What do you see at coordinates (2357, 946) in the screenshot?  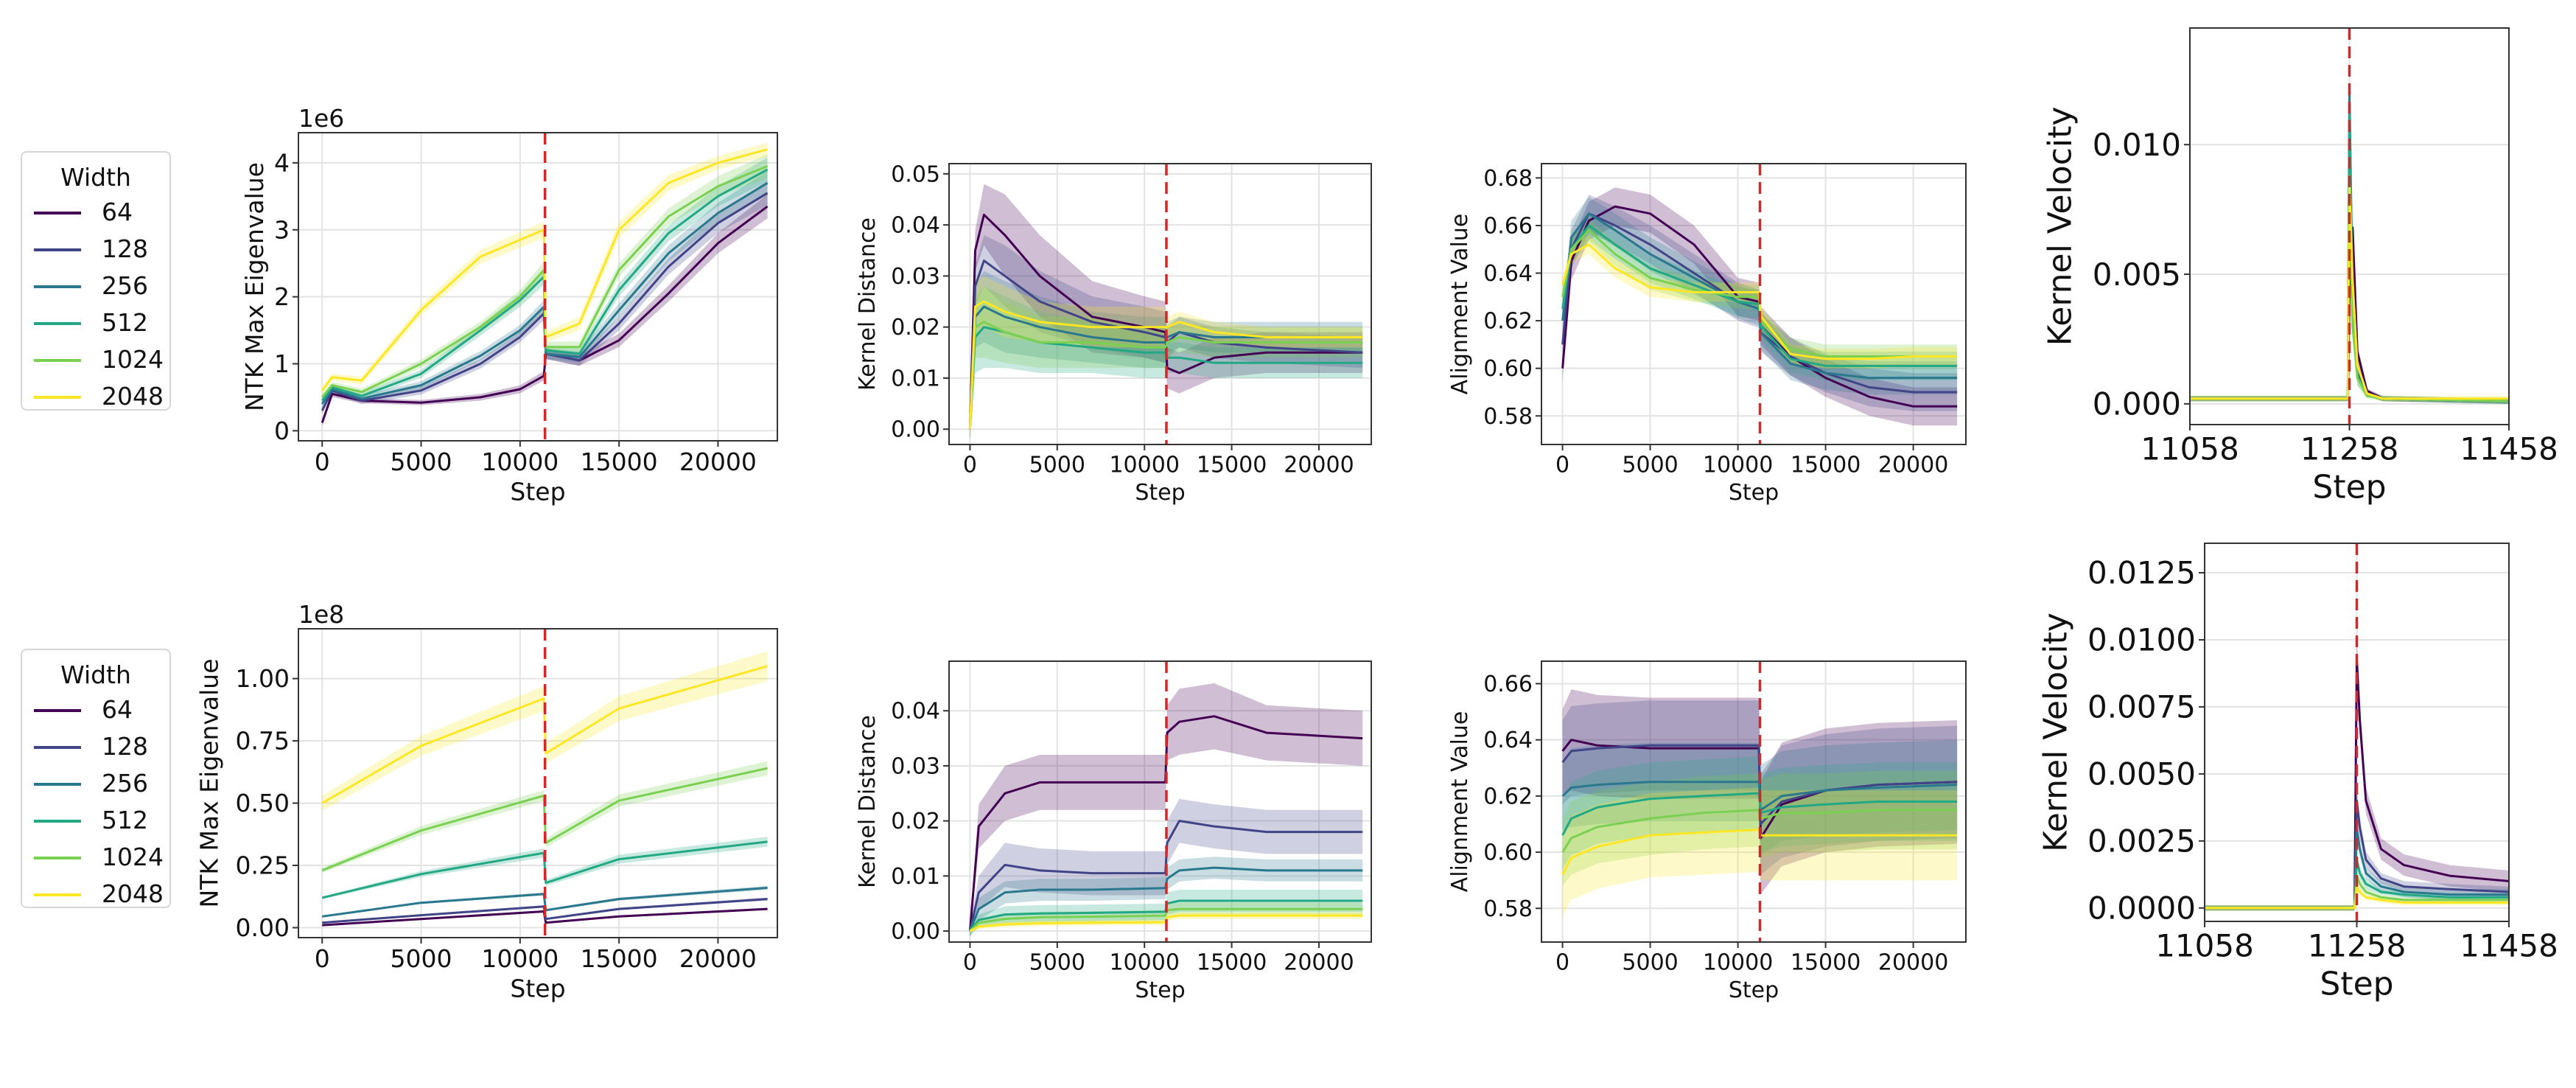 I see `x-tick-label: 11258` at bounding box center [2357, 946].